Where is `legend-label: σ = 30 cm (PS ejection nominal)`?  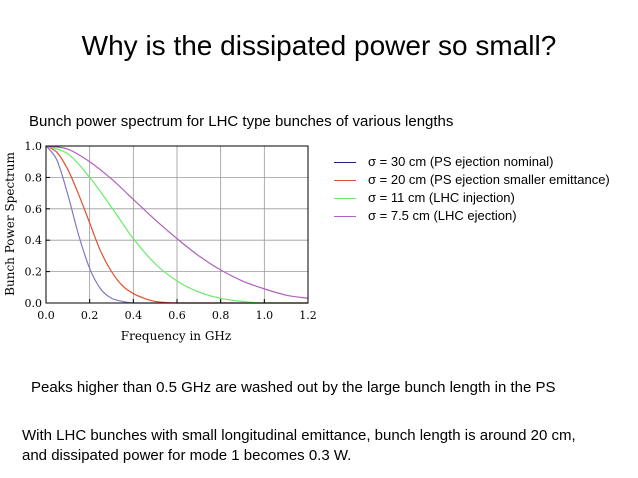
legend-label: σ = 30 cm (PS ejection nominal) is located at coordinates (461, 161).